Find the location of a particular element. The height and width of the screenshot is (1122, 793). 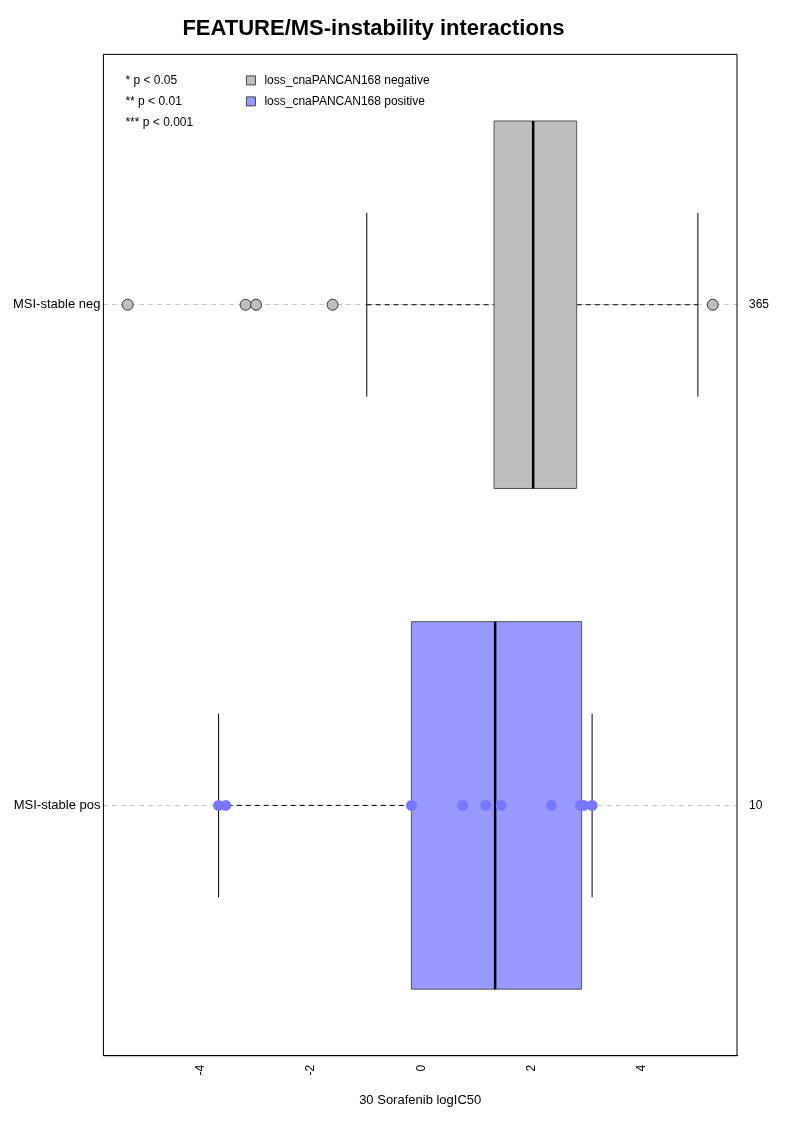

annotation: * p < 0.05 is located at coordinates (151, 79).